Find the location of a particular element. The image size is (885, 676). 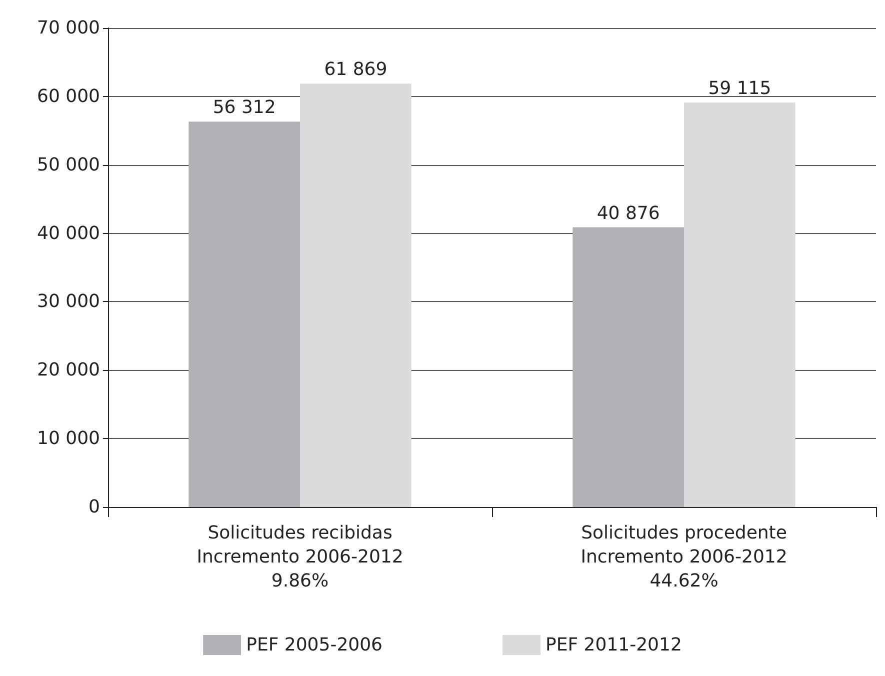

data-label: 59 115 is located at coordinates (740, 88).